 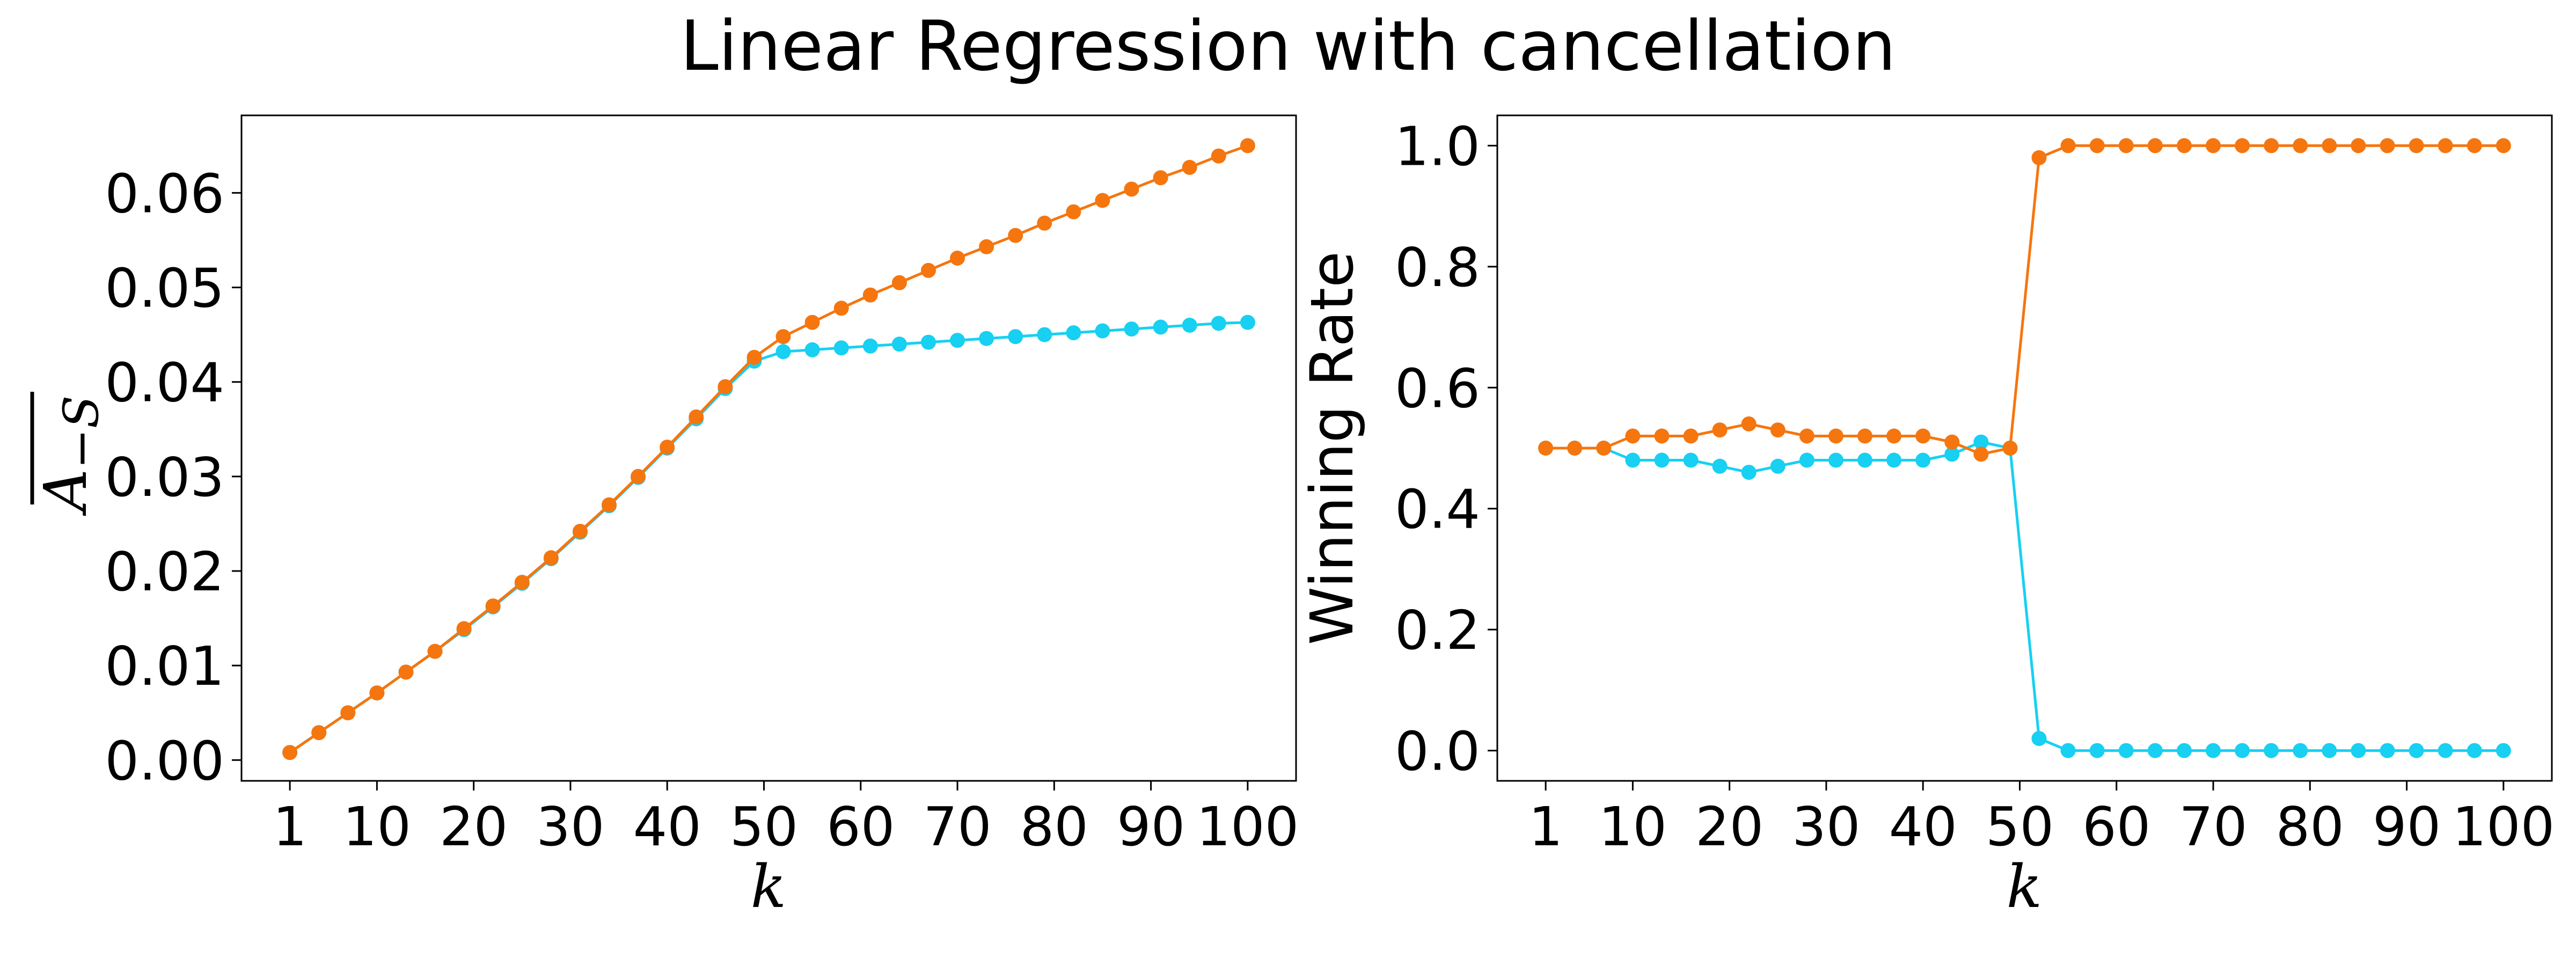 I want to click on right-y-tick-label: 0.2, so click(x=1437, y=630).